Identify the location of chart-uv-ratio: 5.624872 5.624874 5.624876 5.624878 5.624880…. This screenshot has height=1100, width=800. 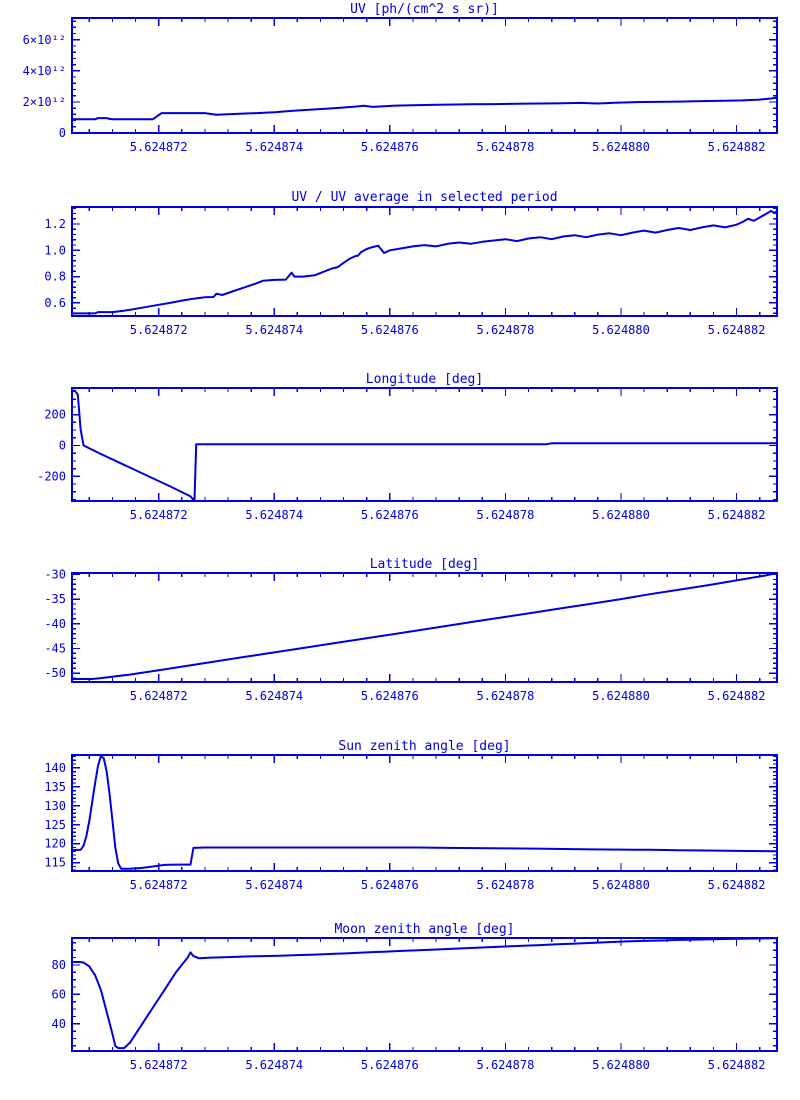
(411, 271).